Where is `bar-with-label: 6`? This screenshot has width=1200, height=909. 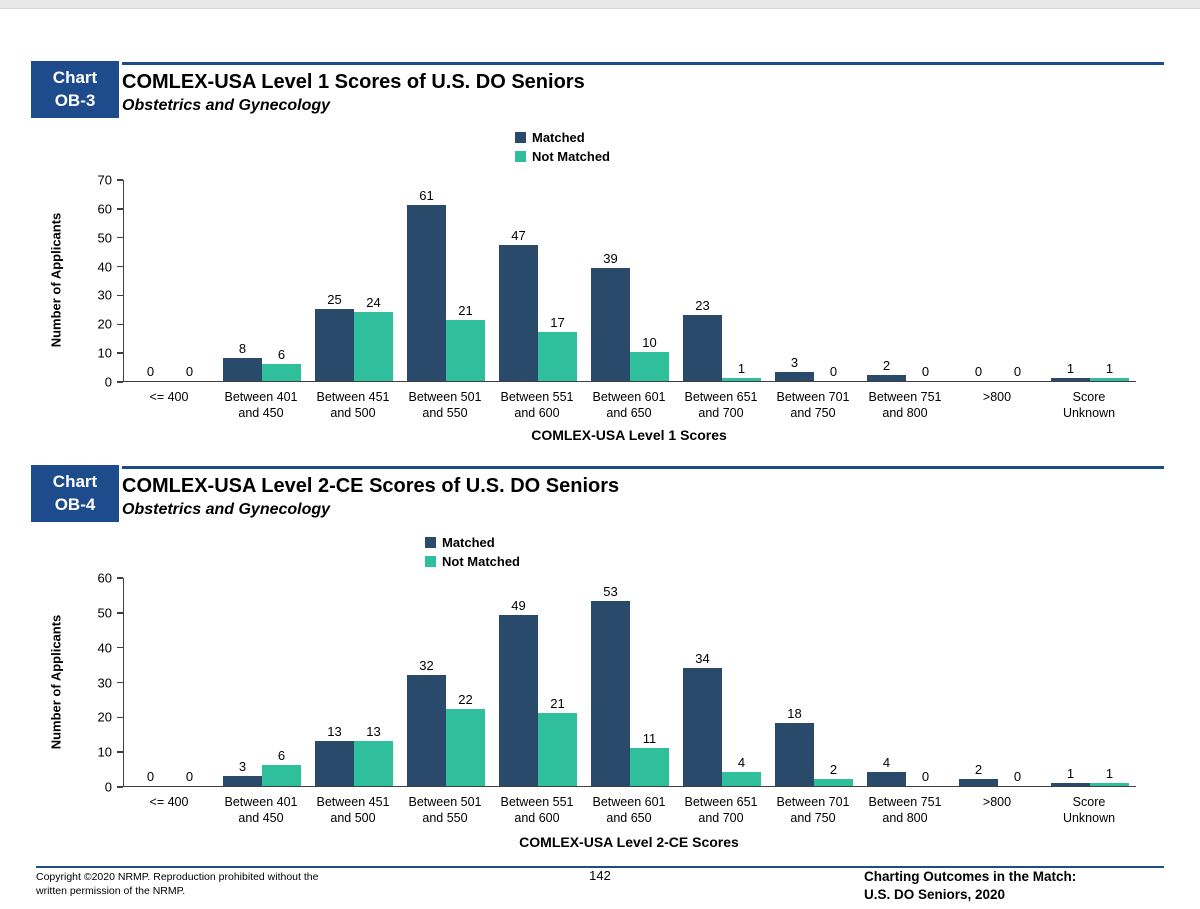 bar-with-label: 6 is located at coordinates (281, 682).